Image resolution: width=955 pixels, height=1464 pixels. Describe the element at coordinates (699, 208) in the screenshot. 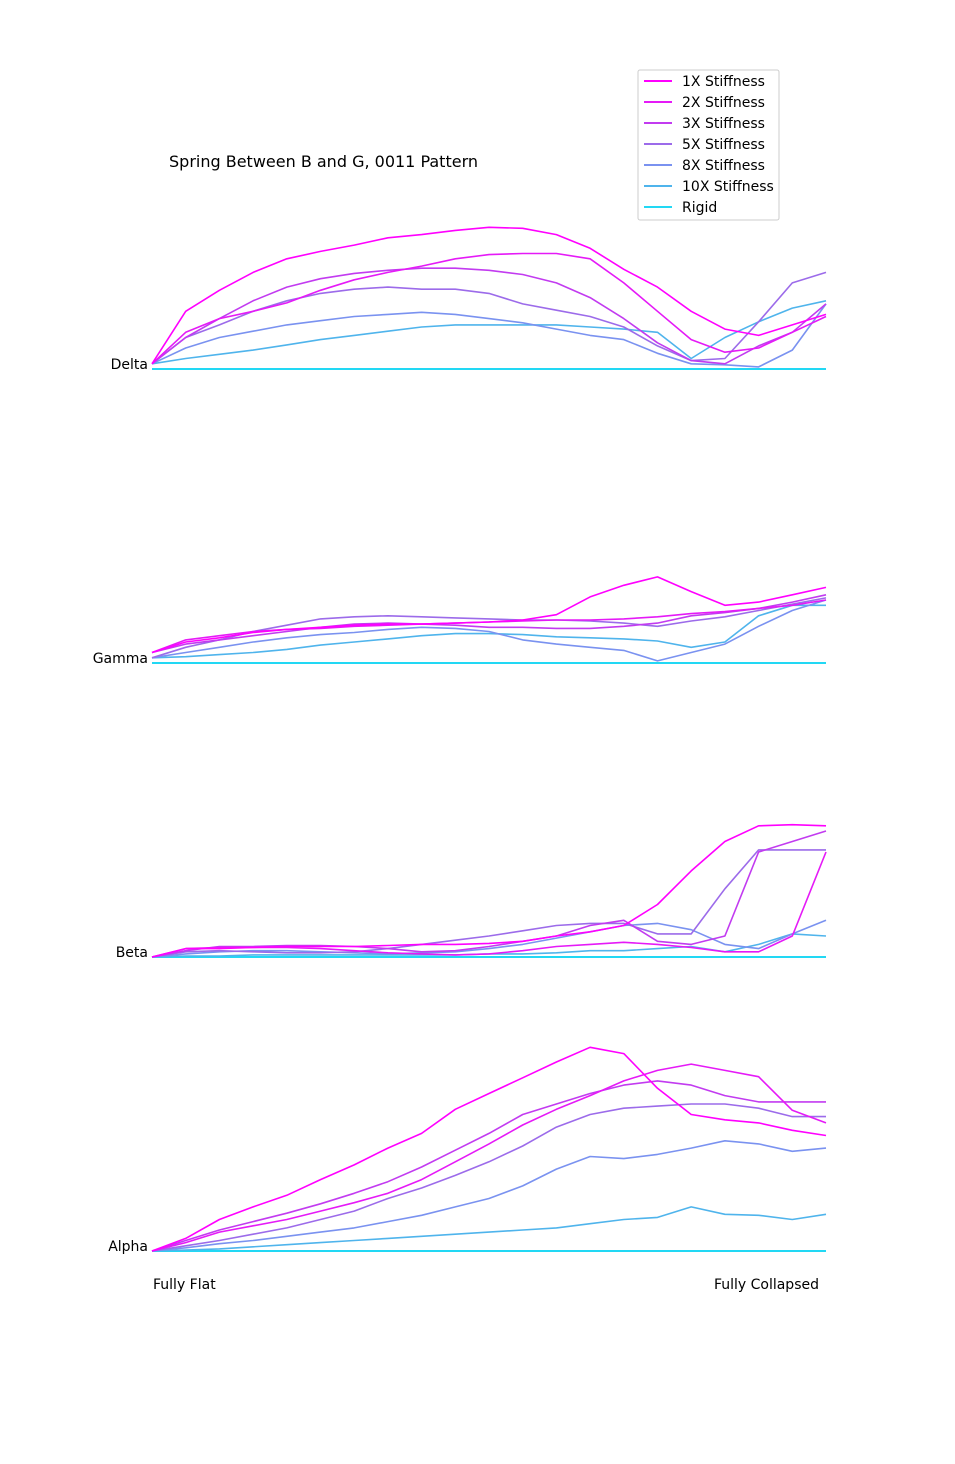

I see `legend-label: Rigid` at that location.